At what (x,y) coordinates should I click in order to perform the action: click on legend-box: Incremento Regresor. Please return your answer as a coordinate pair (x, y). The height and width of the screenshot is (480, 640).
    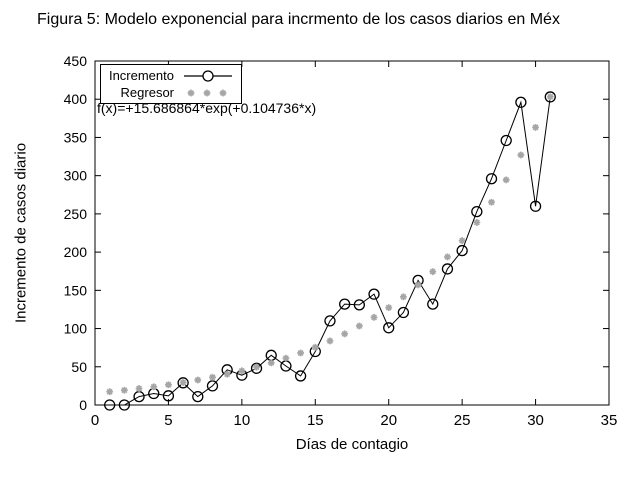
    Looking at the image, I should click on (171, 84).